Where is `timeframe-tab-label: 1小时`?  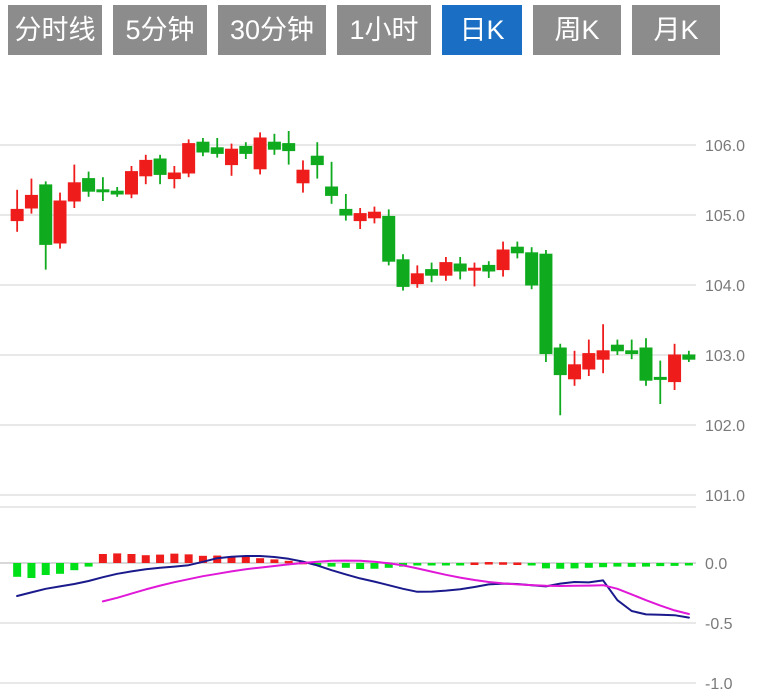 timeframe-tab-label: 1小时 is located at coordinates (384, 30).